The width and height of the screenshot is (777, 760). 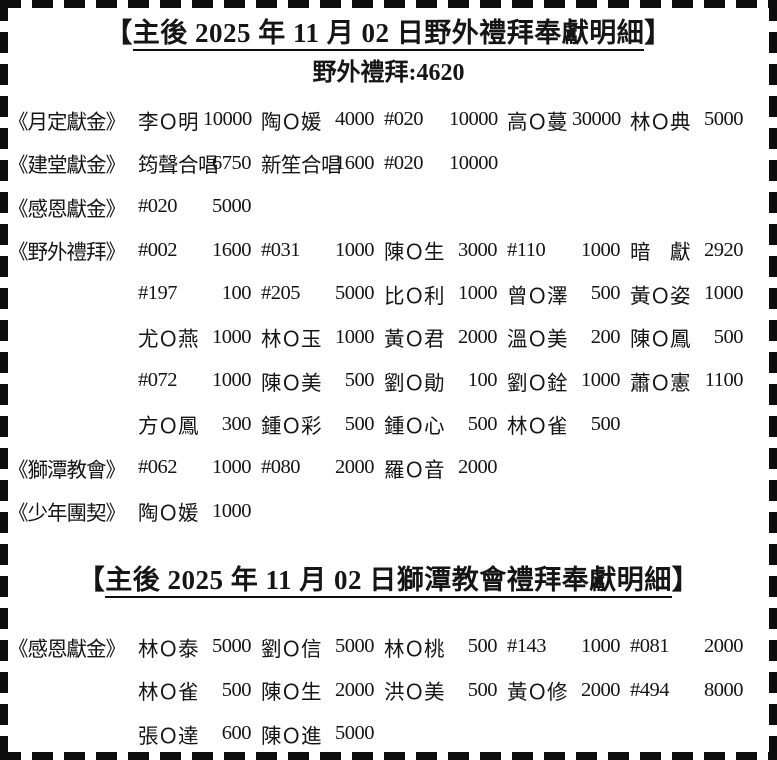 I want to click on category-label: 《感恩獻金》, so click(x=67, y=209).